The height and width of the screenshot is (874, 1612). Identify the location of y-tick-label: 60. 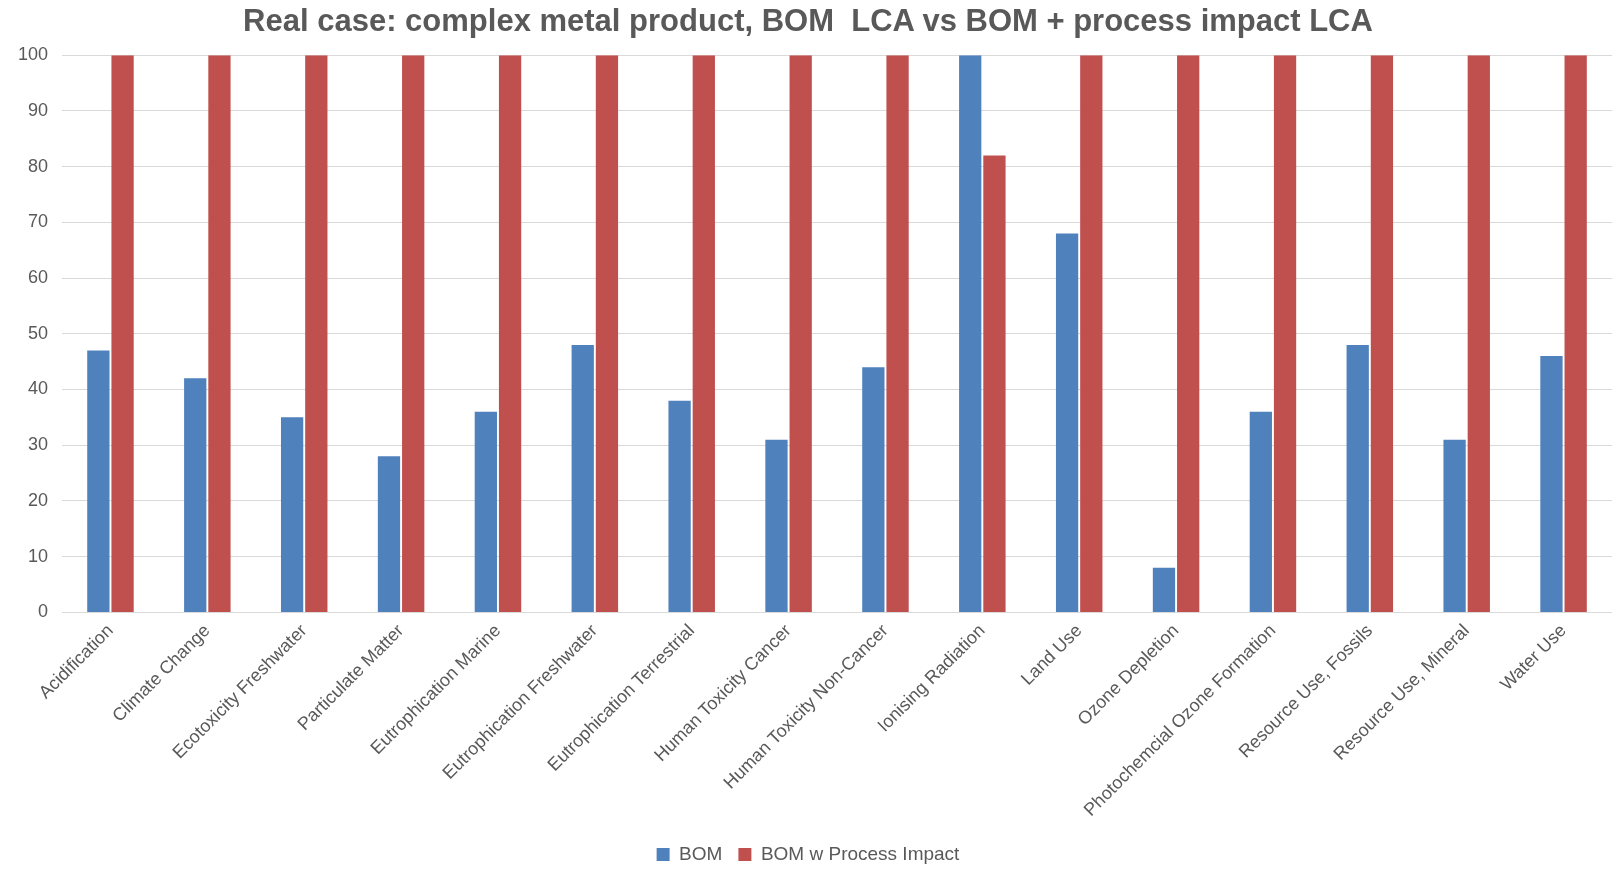
(38, 277).